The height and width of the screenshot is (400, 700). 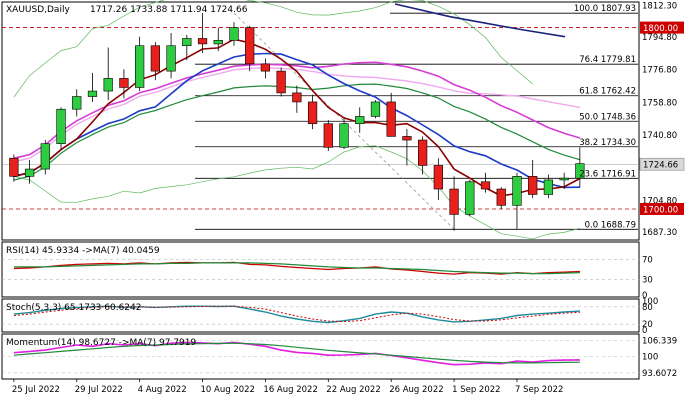 I want to click on indicator-tick-label: 80, so click(x=647, y=308).